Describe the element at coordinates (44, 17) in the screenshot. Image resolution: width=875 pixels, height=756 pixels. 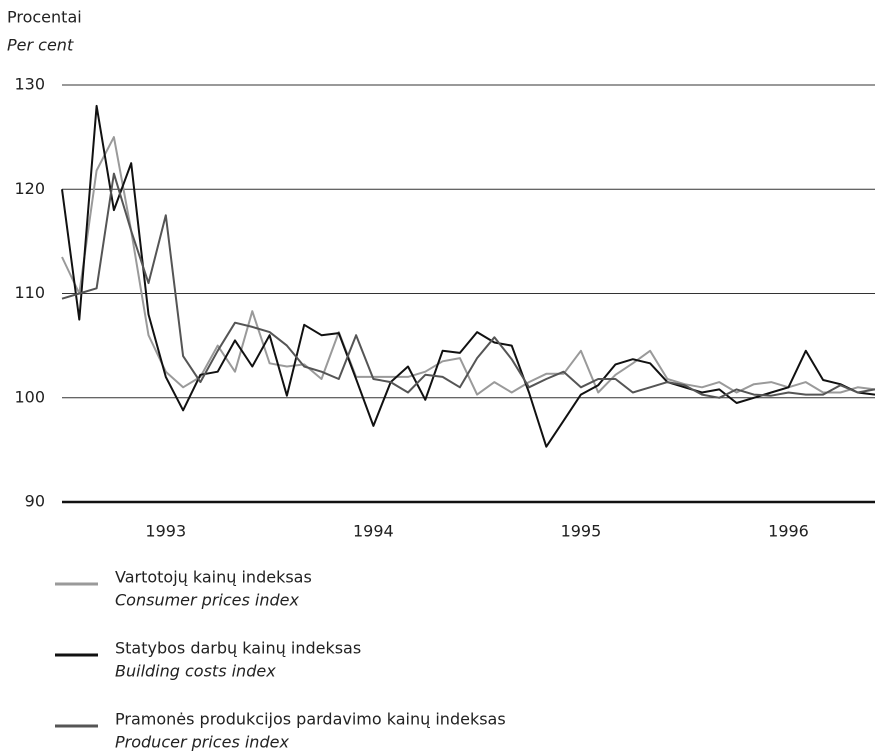
I see `y-axis-label: Procentai` at that location.